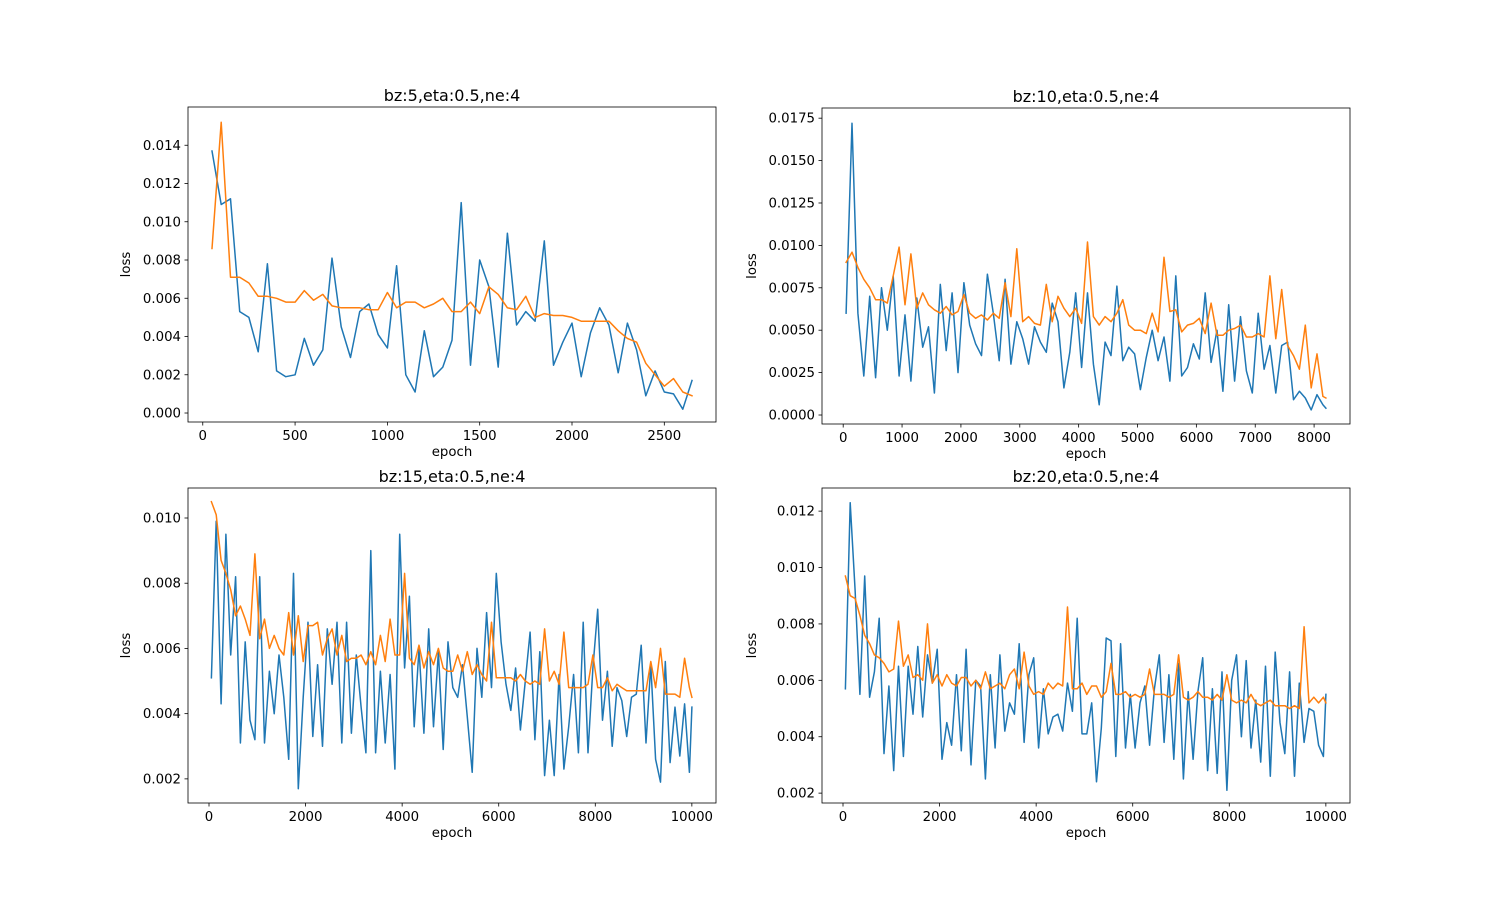  What do you see at coordinates (791, 416) in the screenshot?
I see `y-tick-label: 0.0000` at bounding box center [791, 416].